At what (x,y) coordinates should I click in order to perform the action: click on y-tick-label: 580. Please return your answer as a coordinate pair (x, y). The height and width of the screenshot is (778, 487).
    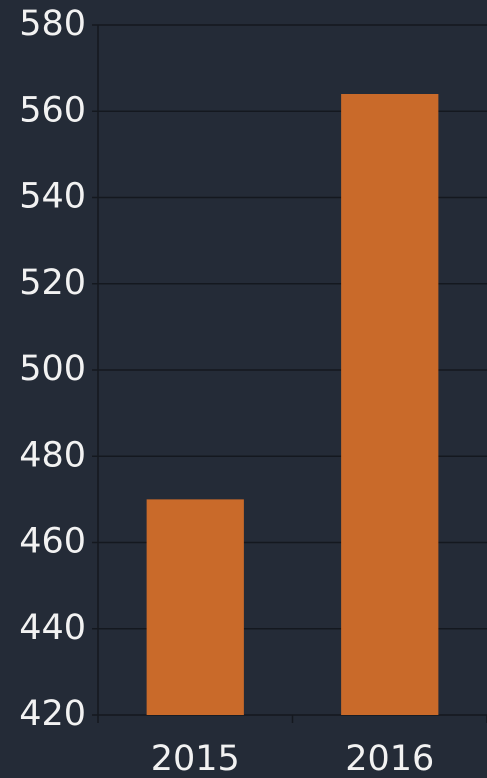
    Looking at the image, I should click on (52, 24).